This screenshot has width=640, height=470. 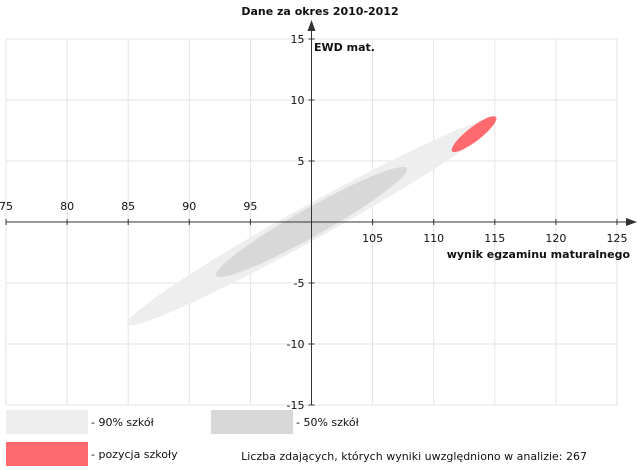 What do you see at coordinates (301, 161) in the screenshot?
I see `y-tick-label: 5` at bounding box center [301, 161].